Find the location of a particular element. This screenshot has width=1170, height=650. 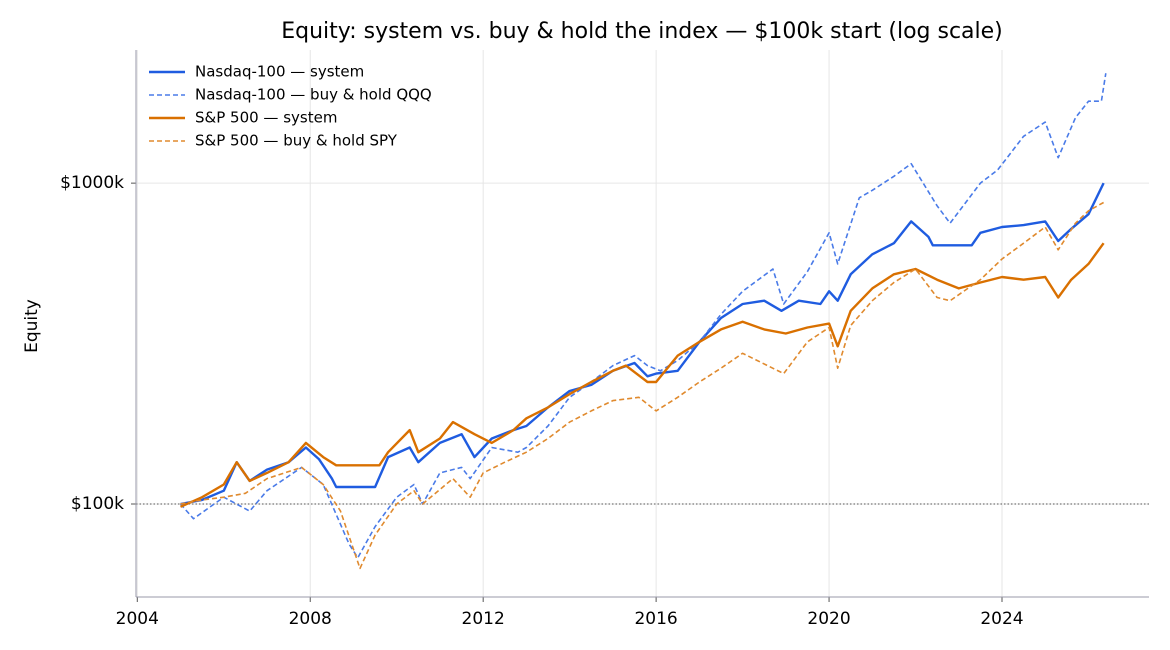

x-tick-label: 2012 is located at coordinates (483, 619).